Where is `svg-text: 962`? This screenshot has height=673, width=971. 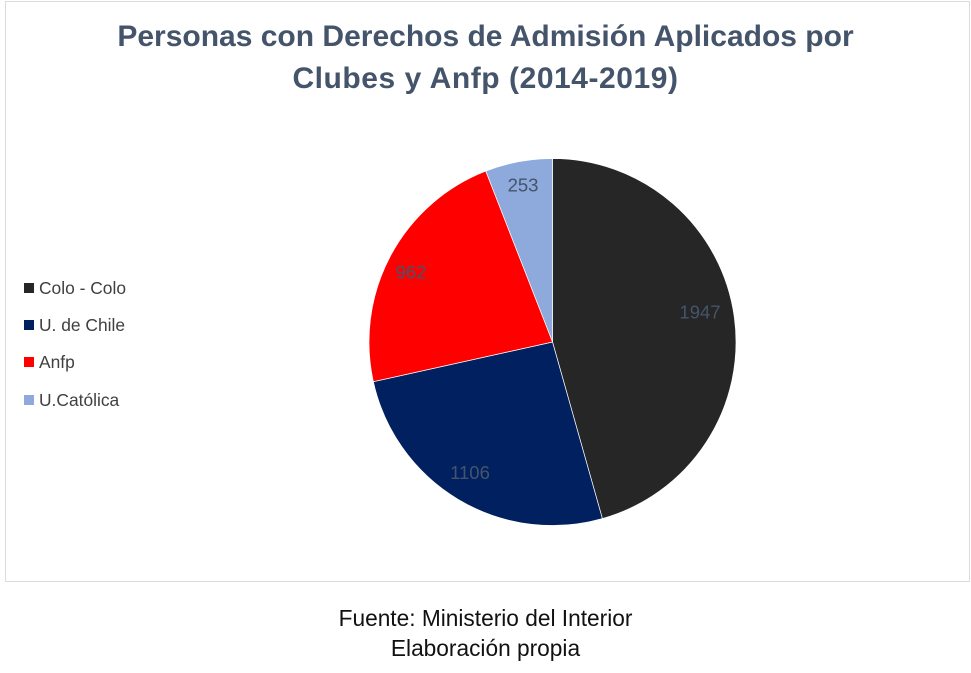
svg-text: 962 is located at coordinates (411, 272).